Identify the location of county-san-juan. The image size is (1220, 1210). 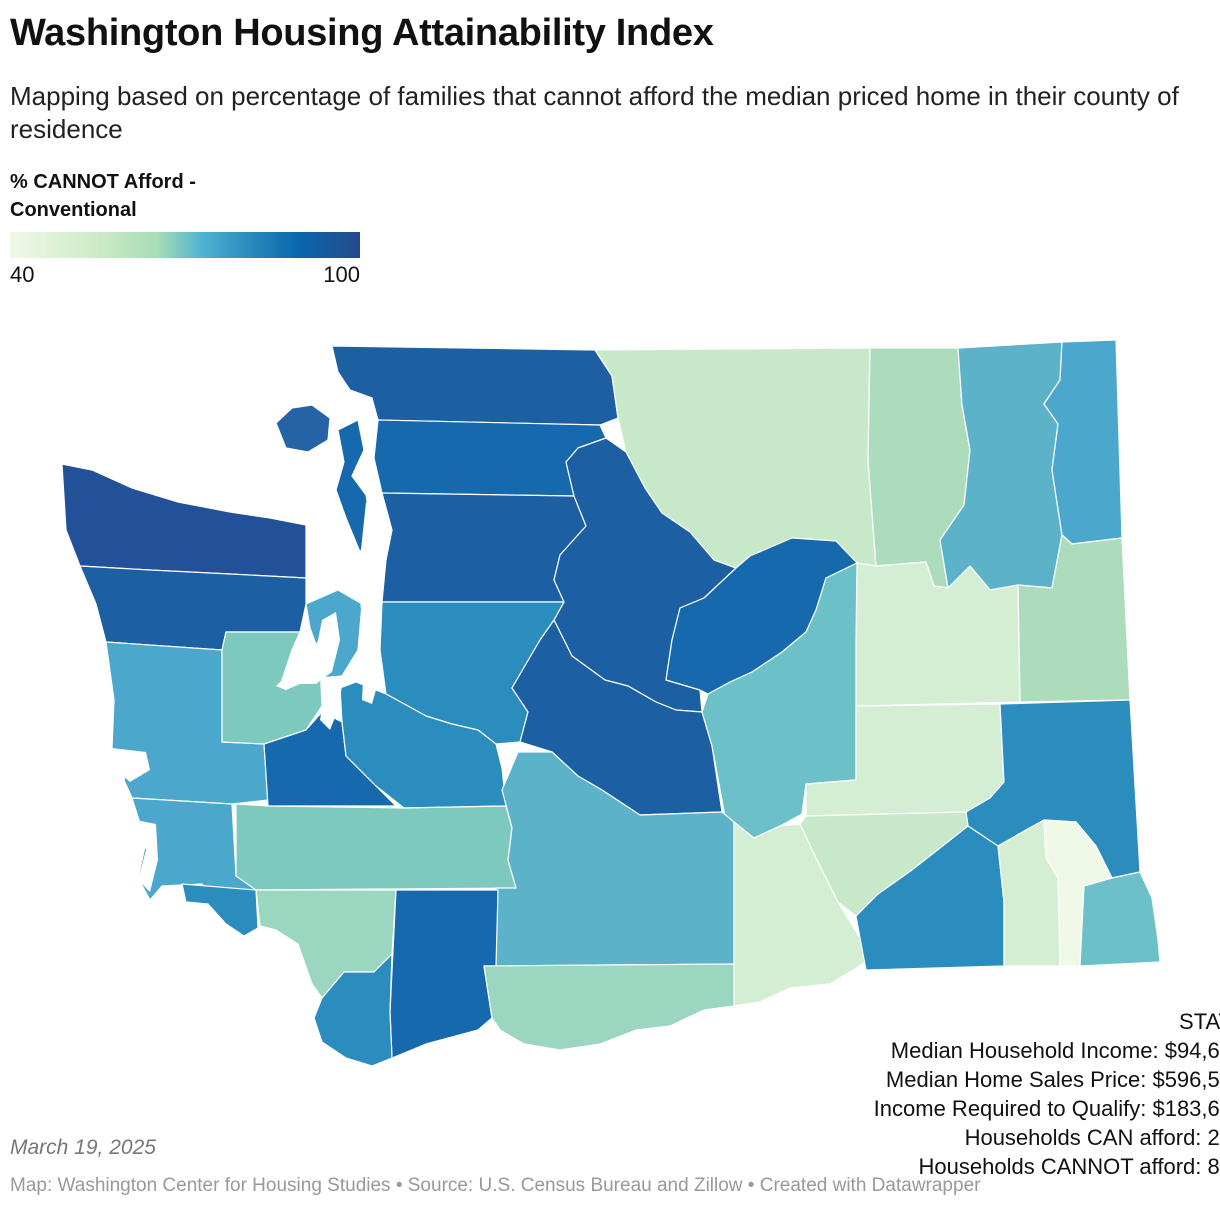
(303, 428).